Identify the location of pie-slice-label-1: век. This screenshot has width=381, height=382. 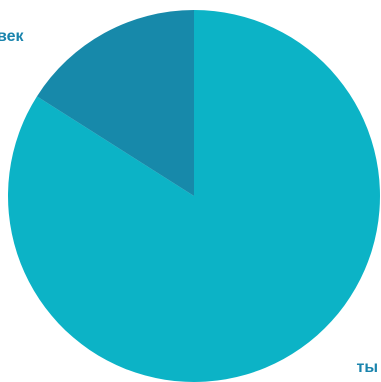
(12, 36).